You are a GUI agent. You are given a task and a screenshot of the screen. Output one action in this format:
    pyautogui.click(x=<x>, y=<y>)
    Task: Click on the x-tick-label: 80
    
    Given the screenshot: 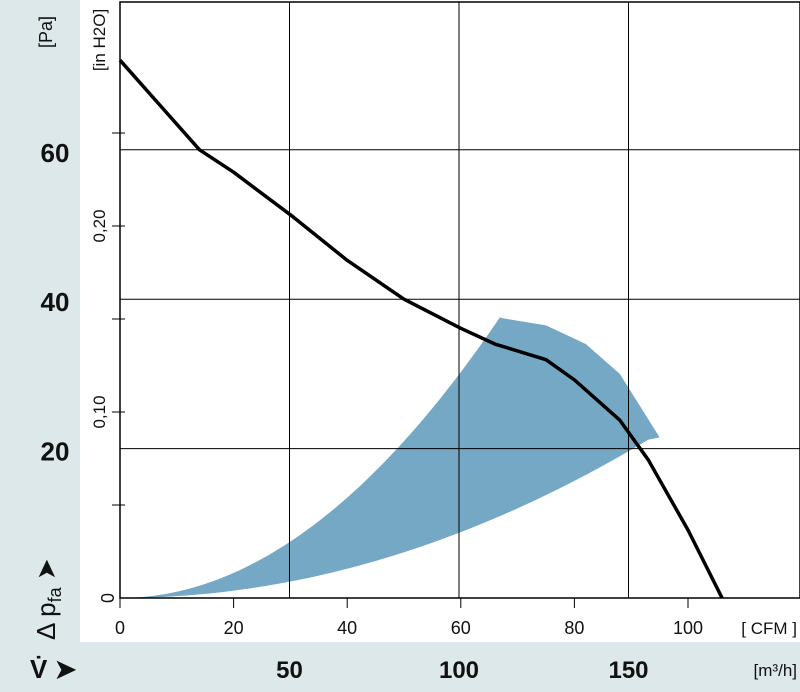 What is the action you would take?
    pyautogui.click(x=574, y=628)
    